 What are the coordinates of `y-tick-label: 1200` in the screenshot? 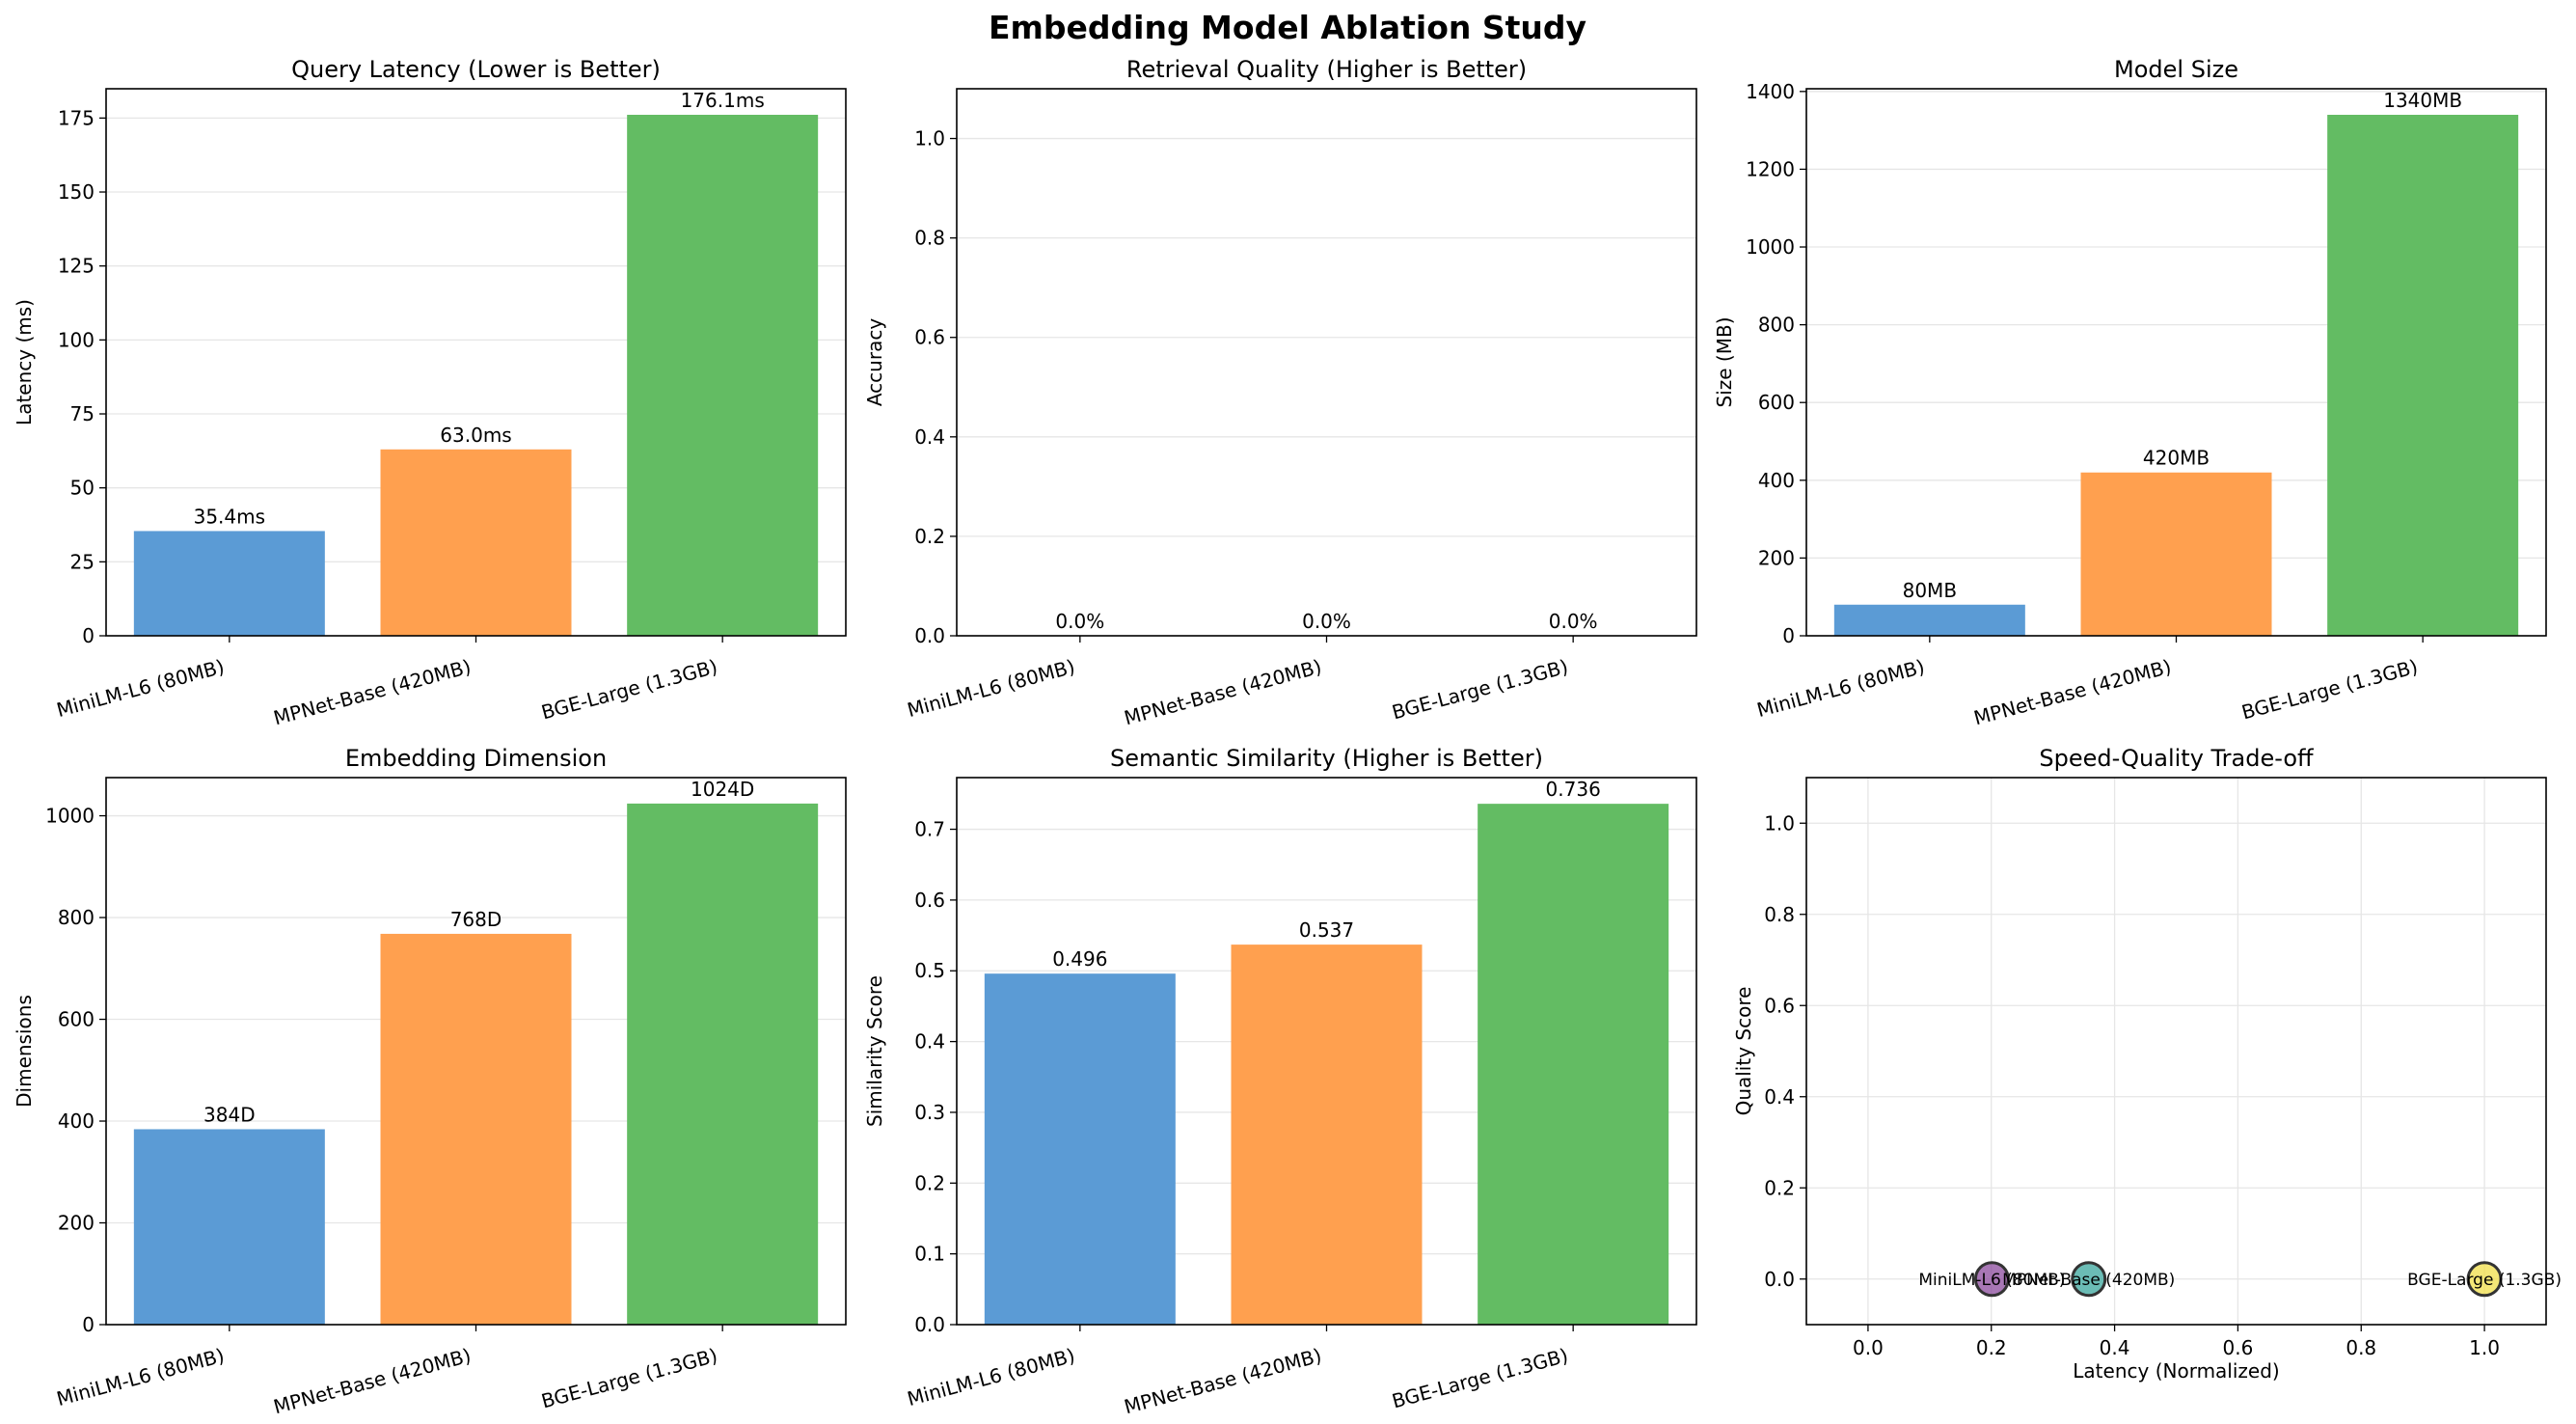 It's located at (1770, 168).